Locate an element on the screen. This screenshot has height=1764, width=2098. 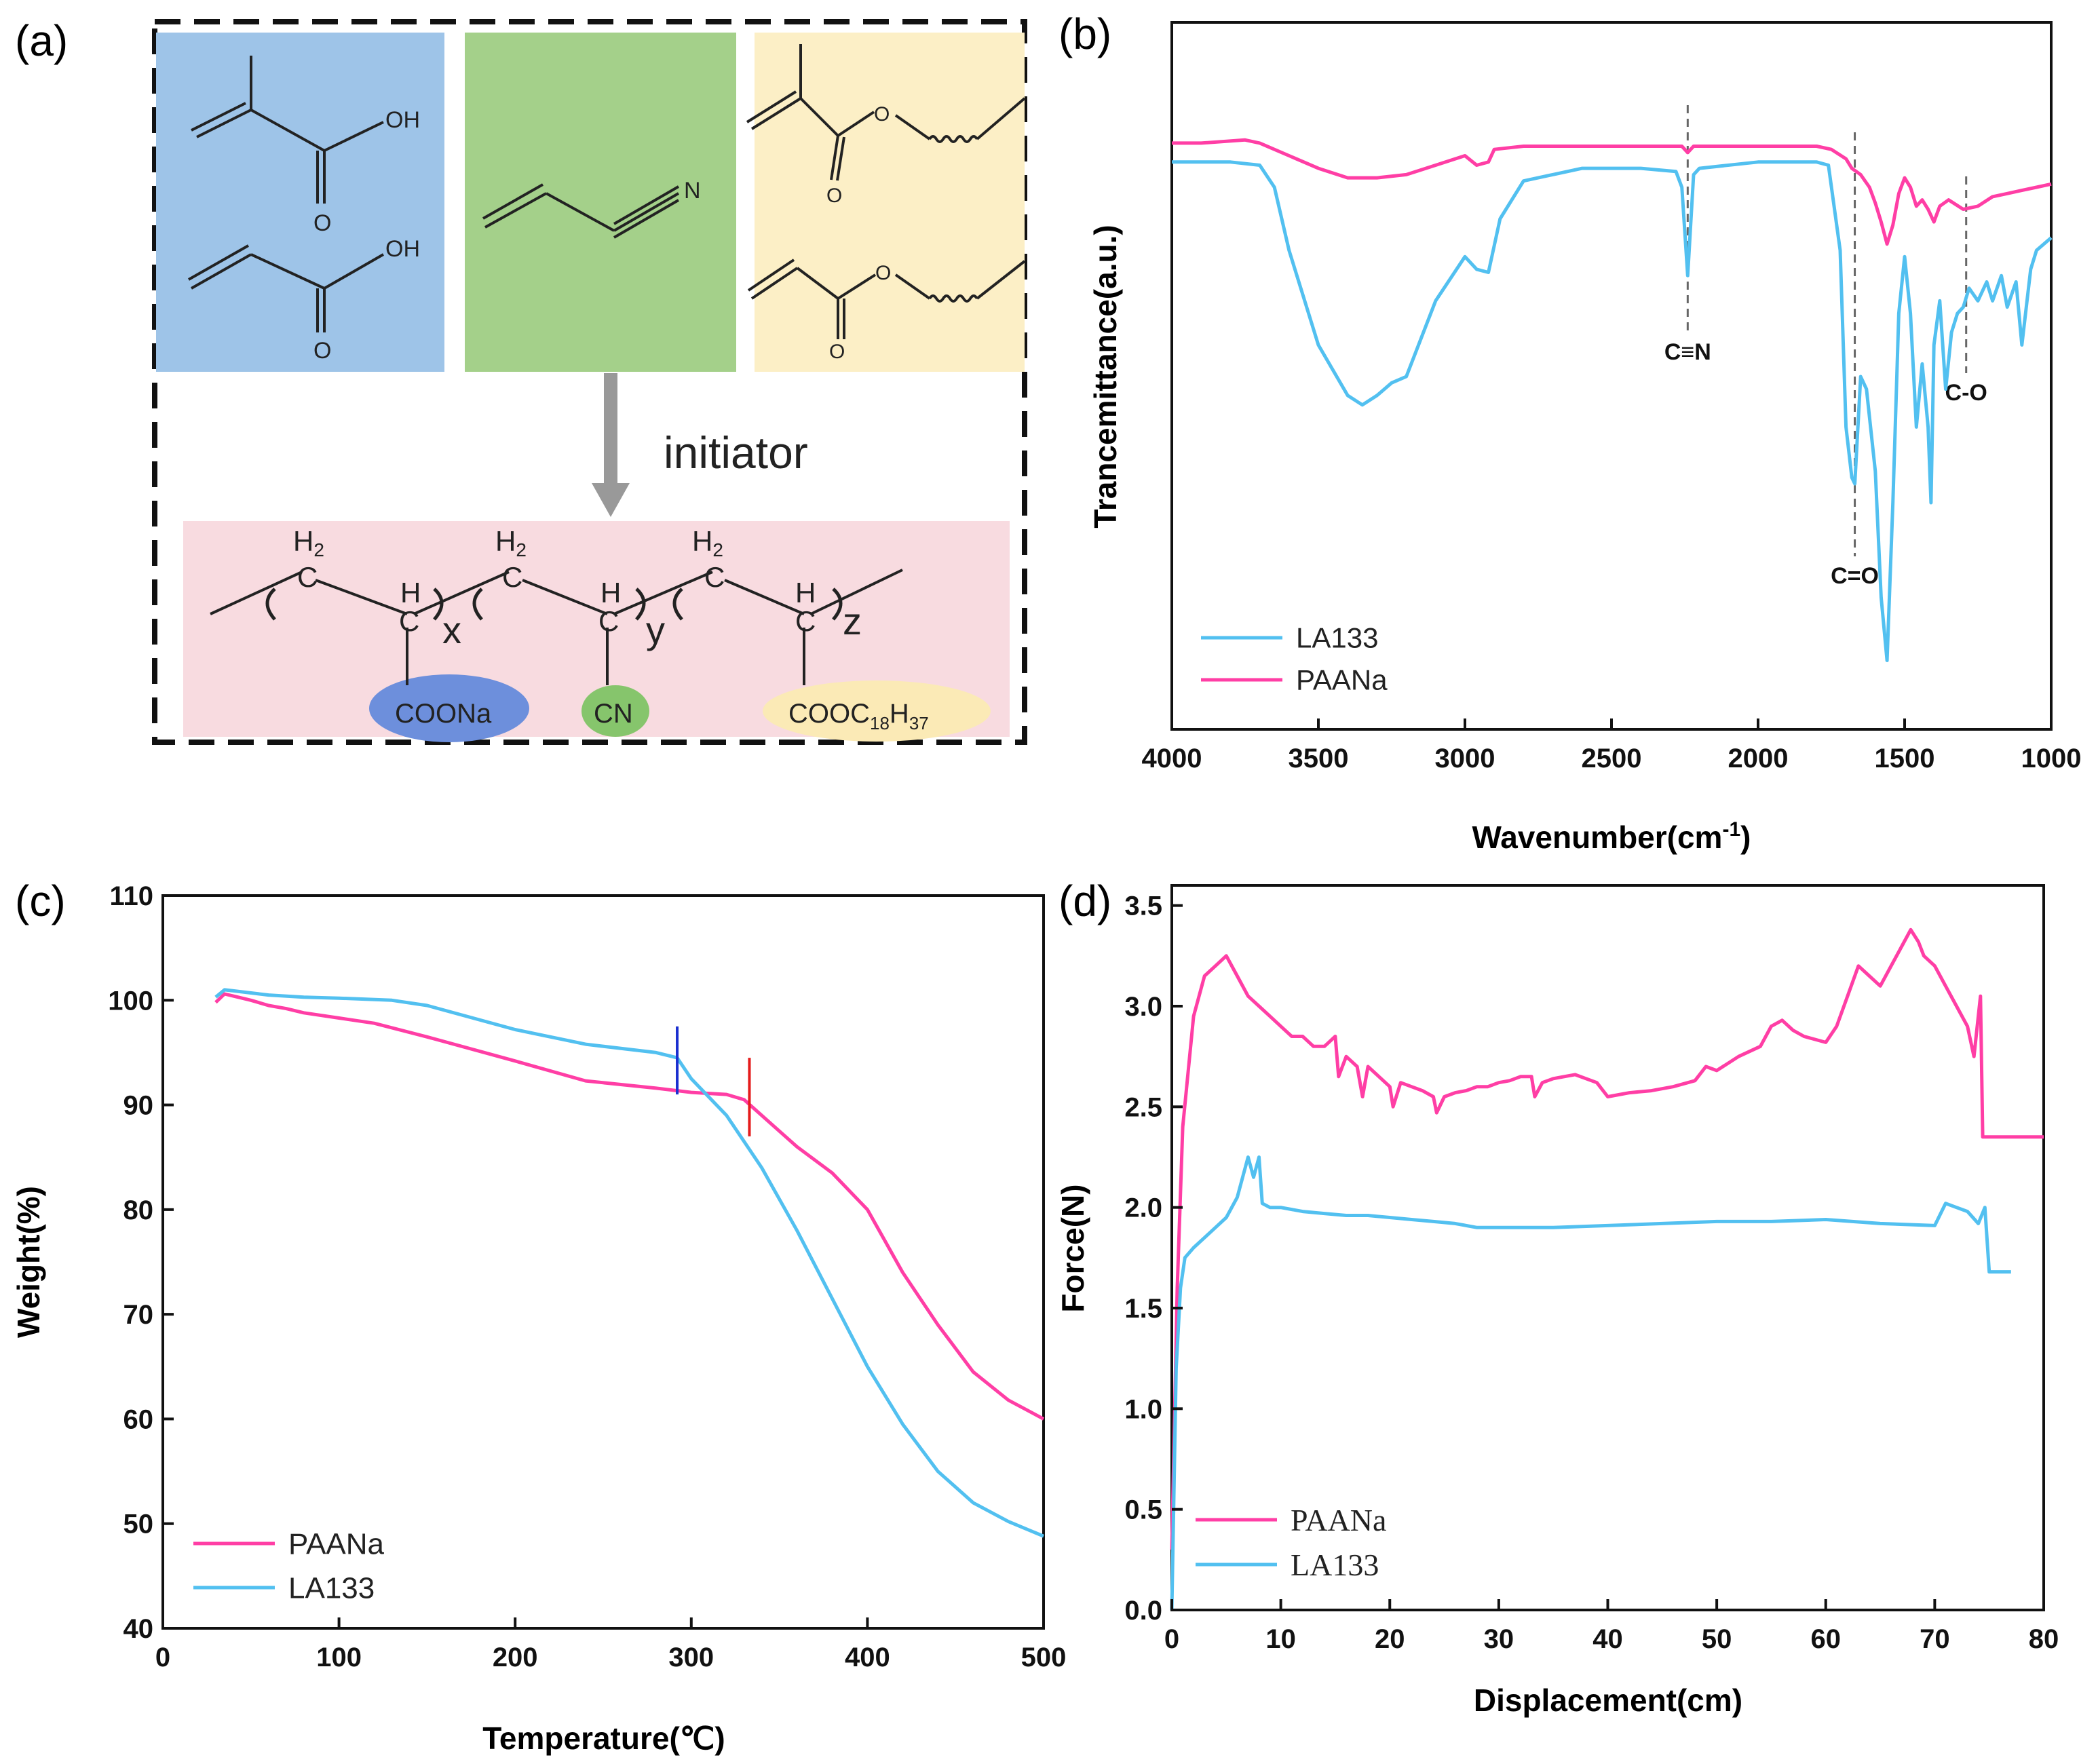
ch-c-1: C is located at coordinates (409, 621).